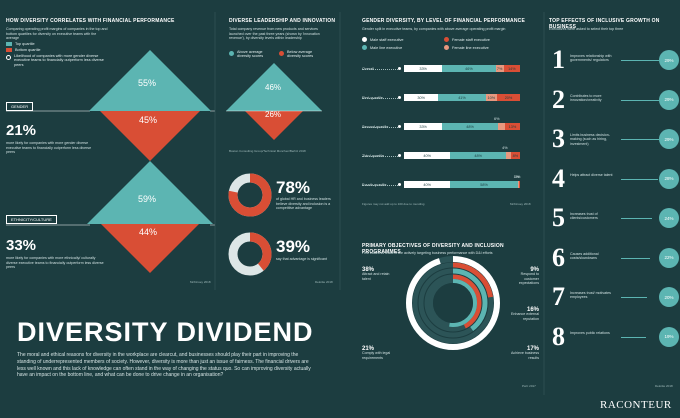 The height and width of the screenshot is (418, 680). Describe the element at coordinates (281, 53) in the screenshot. I see `legend-dot-red` at that location.